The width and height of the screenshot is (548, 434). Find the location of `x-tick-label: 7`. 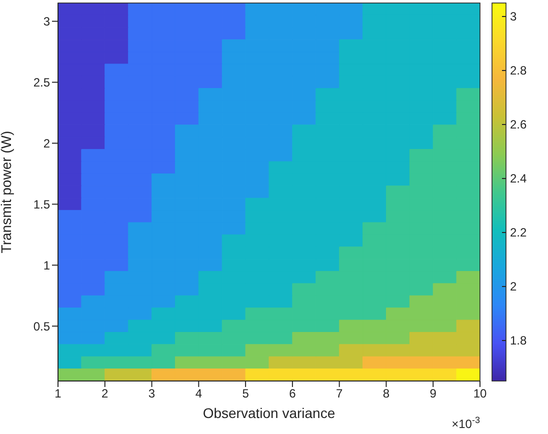

x-tick-label: 7 is located at coordinates (339, 393).